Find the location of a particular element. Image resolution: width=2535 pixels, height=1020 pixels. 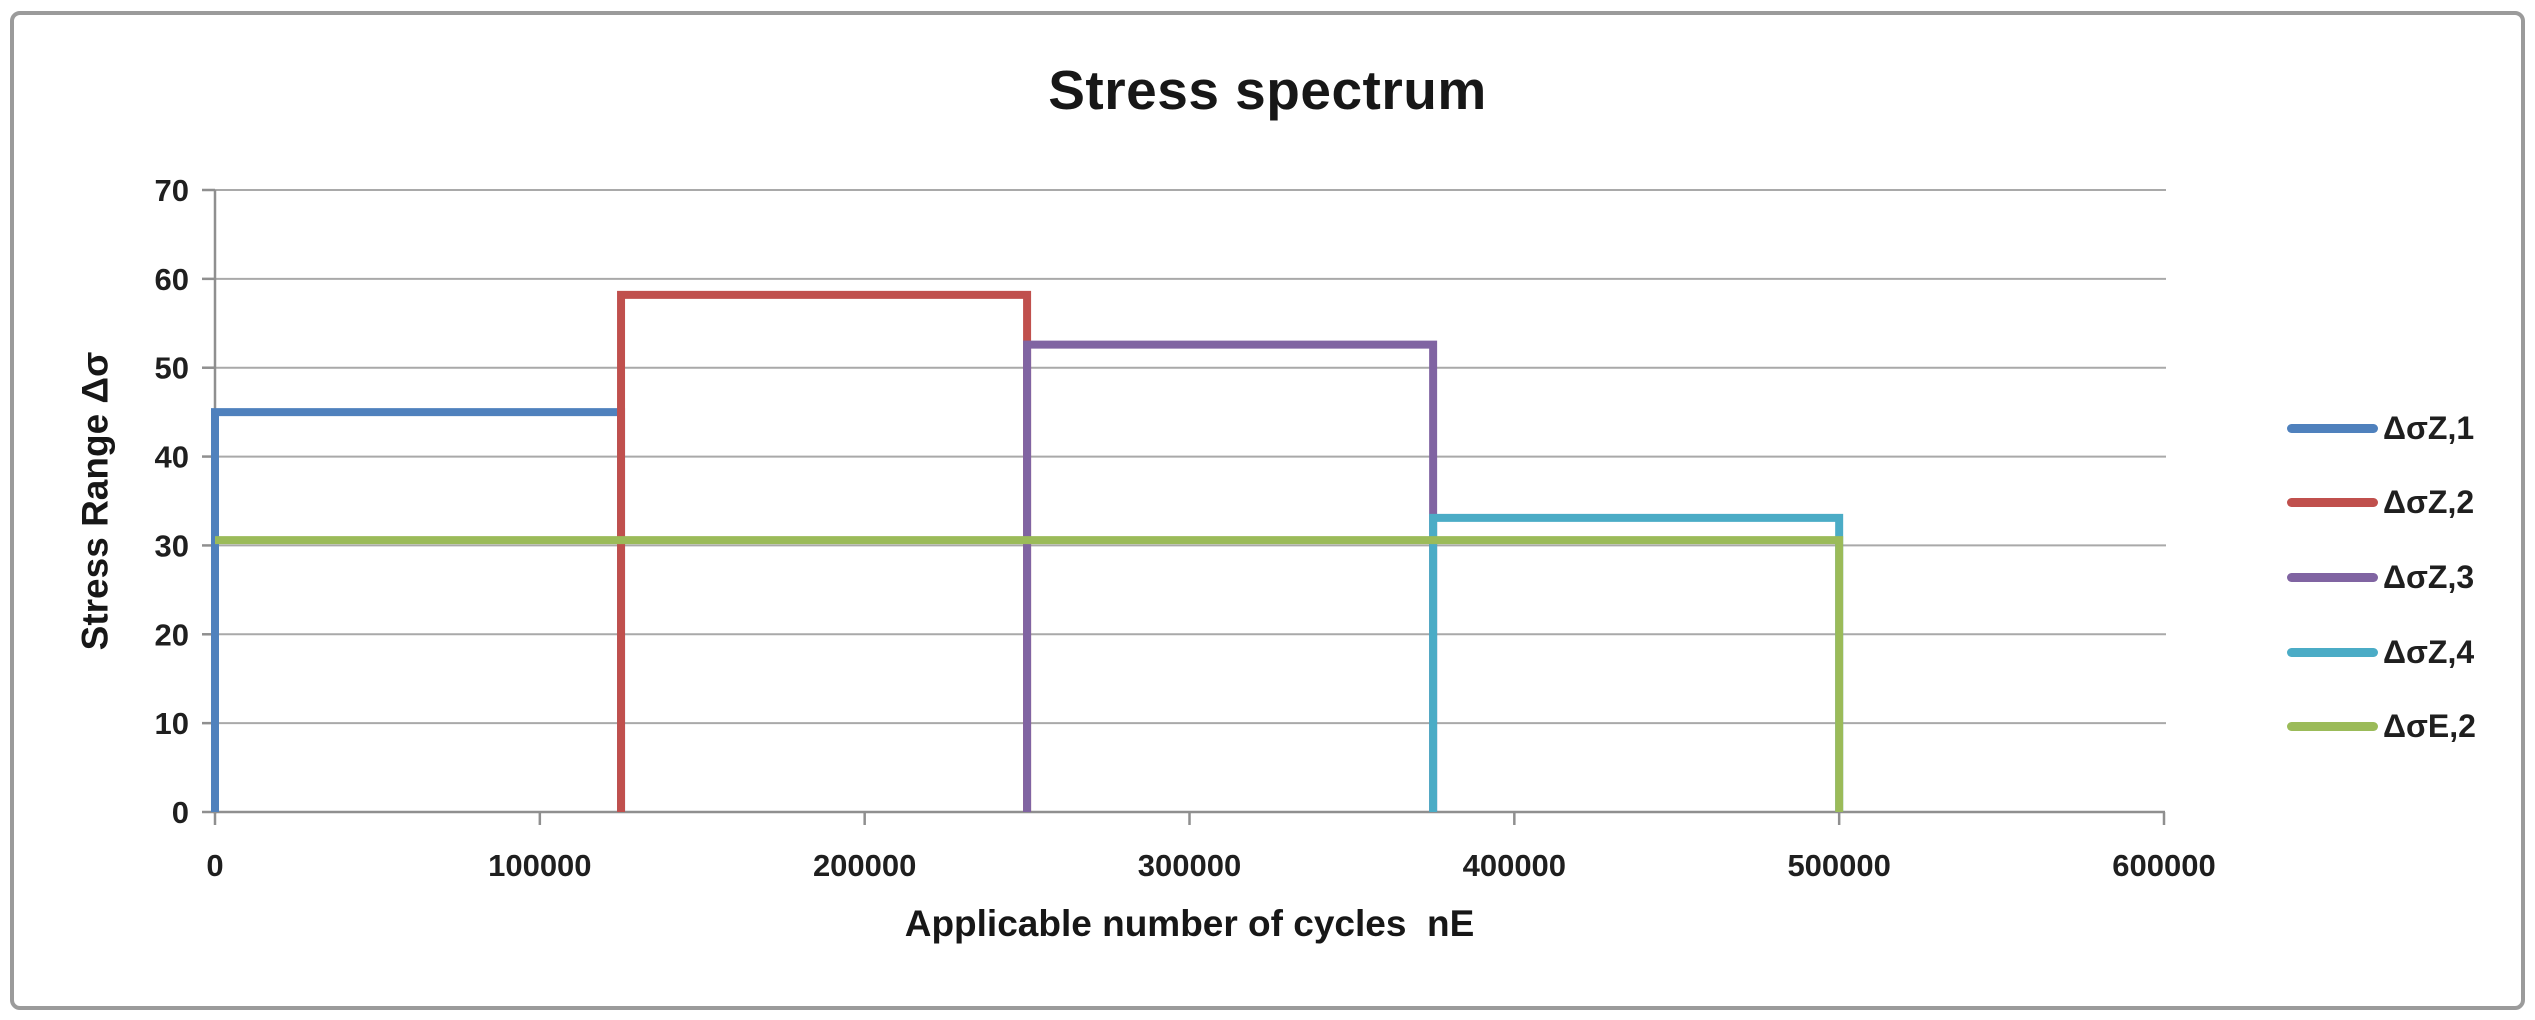

y-tick-label: 40 is located at coordinates (172, 457).